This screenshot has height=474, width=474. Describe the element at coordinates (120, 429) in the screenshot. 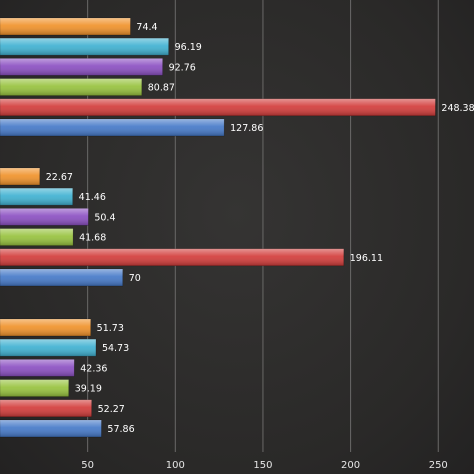

I see `data-label-3-6: 57.86` at that location.